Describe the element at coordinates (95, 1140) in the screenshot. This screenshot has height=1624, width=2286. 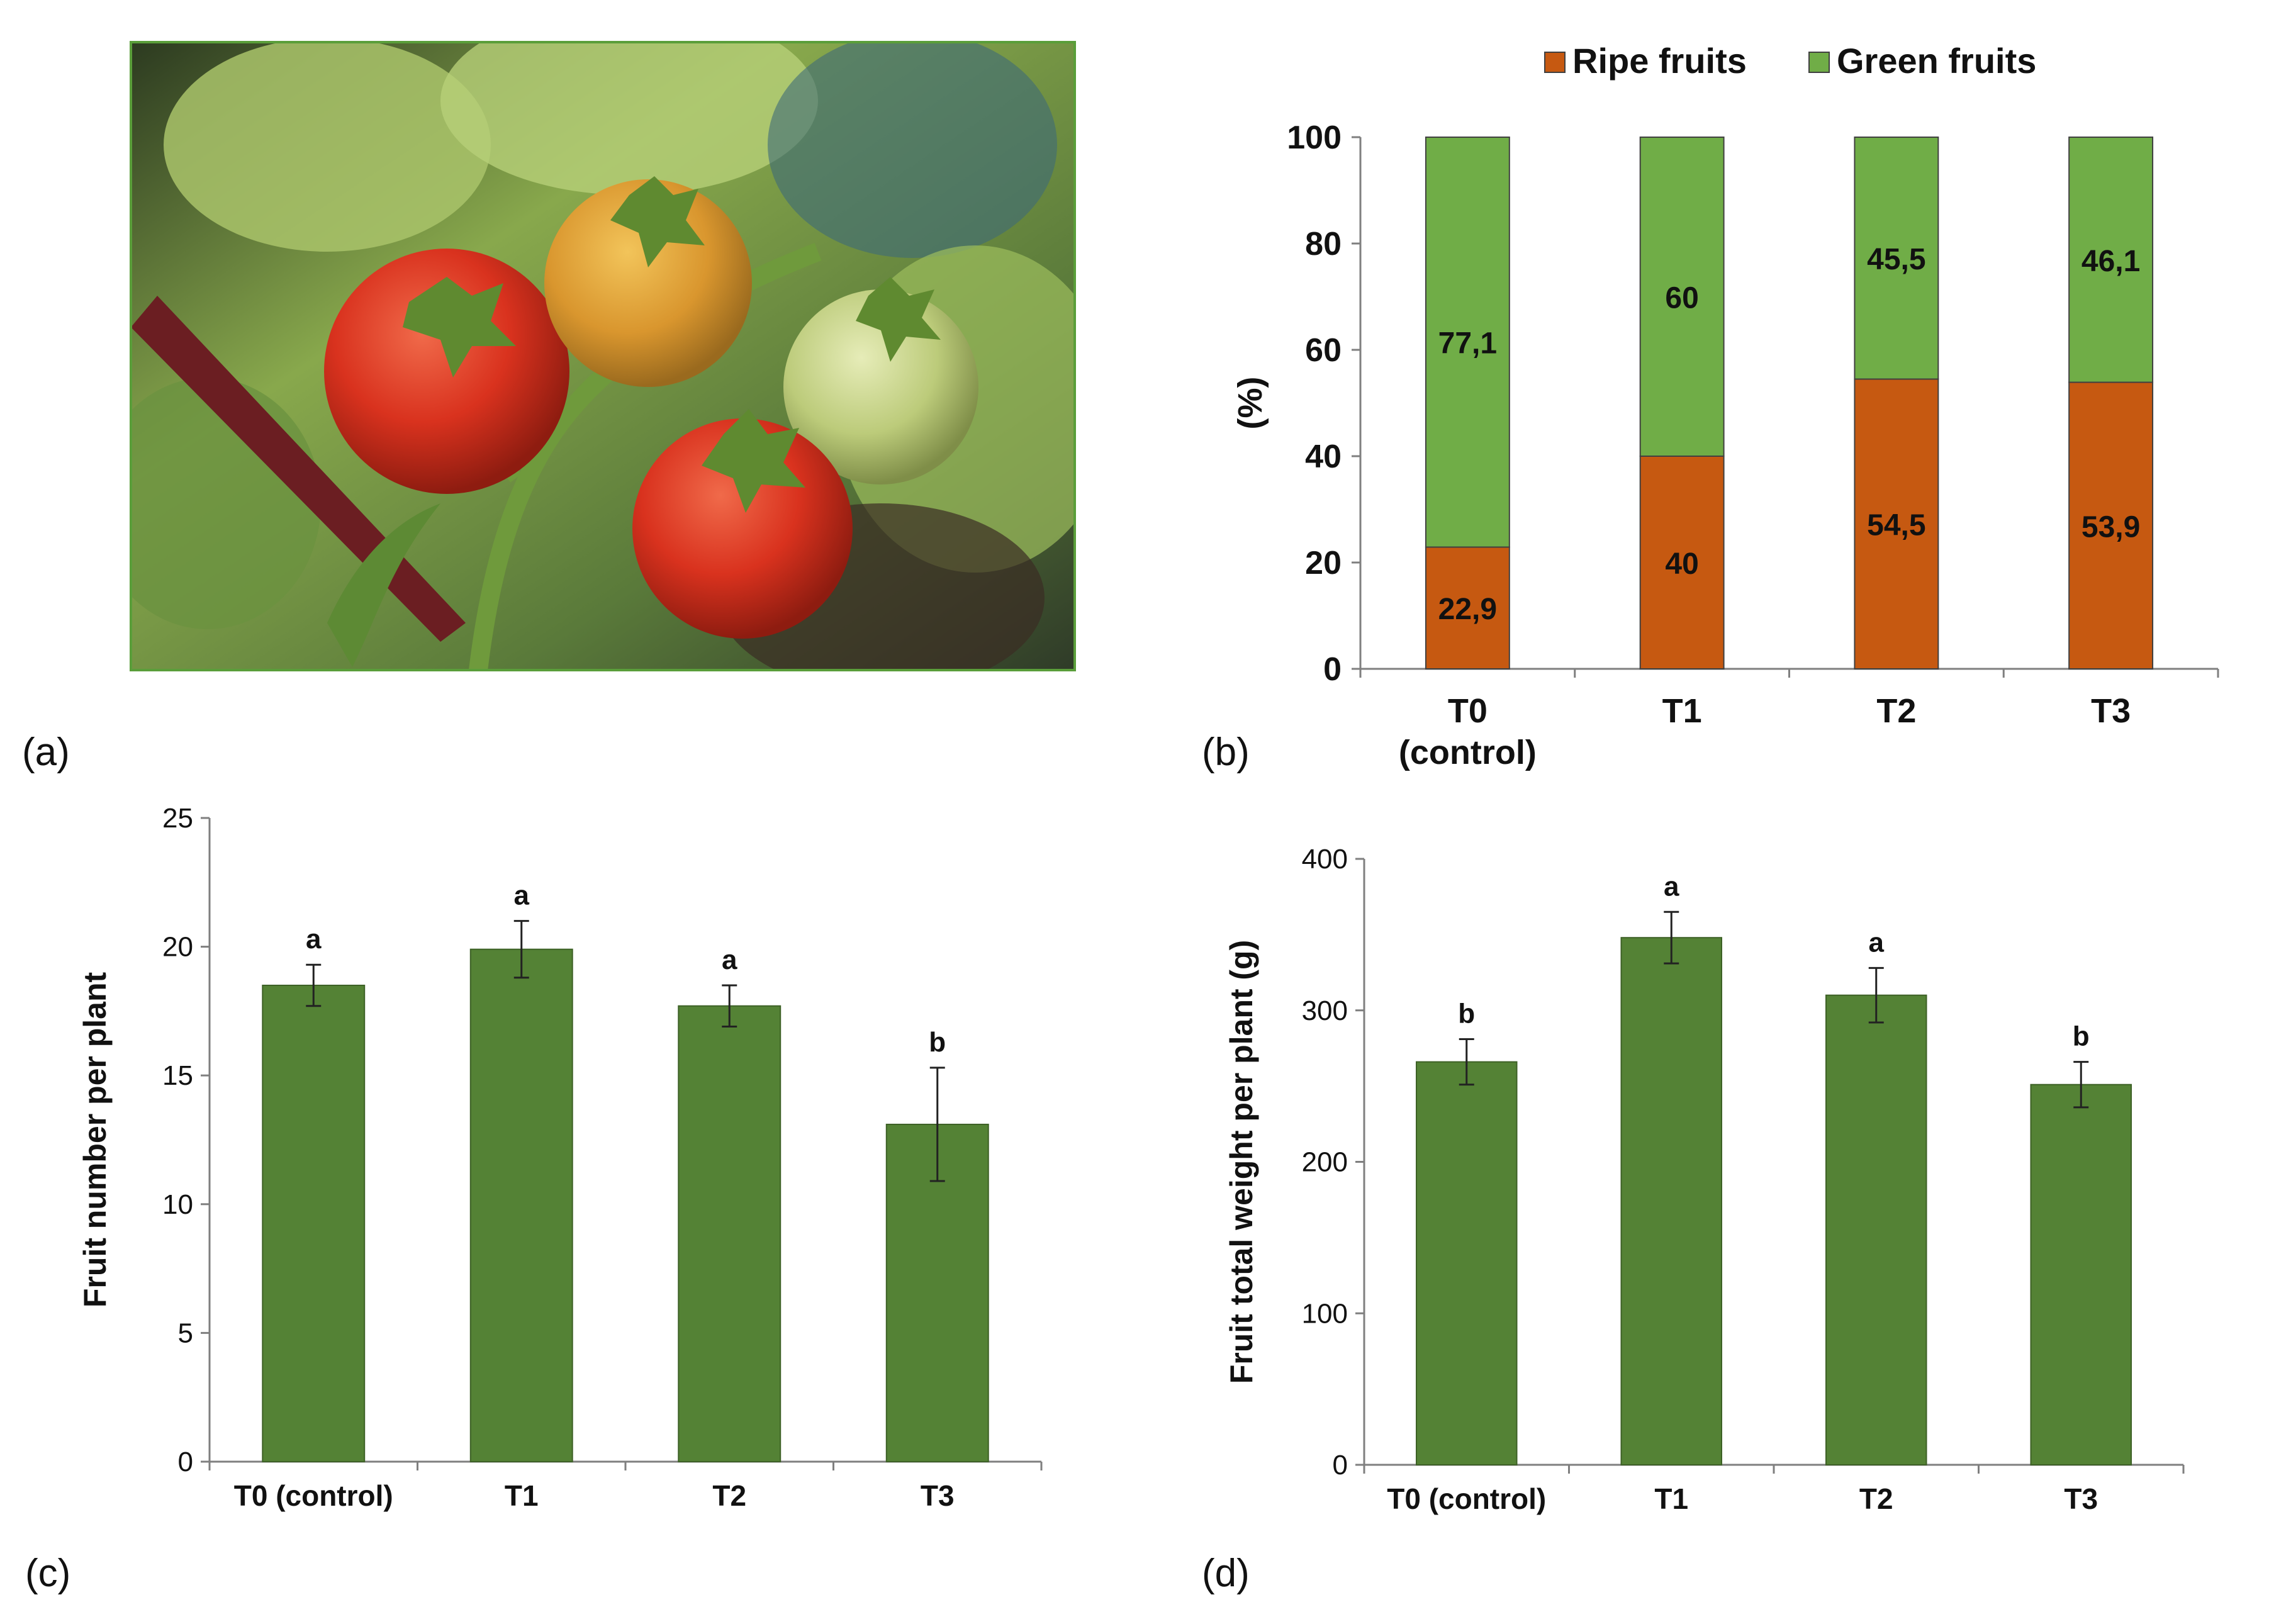
I see `y-axis-title: Fruit number per plant` at that location.